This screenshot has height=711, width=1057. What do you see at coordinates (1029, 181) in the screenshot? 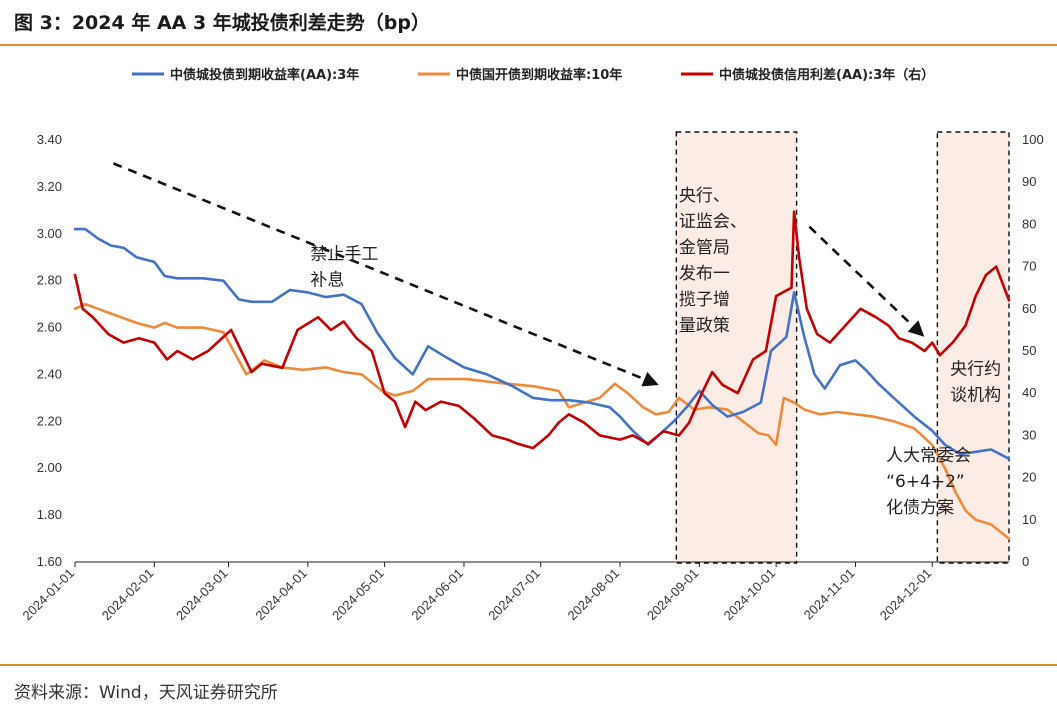
I see `y-right-tick-label: 90` at bounding box center [1029, 181].